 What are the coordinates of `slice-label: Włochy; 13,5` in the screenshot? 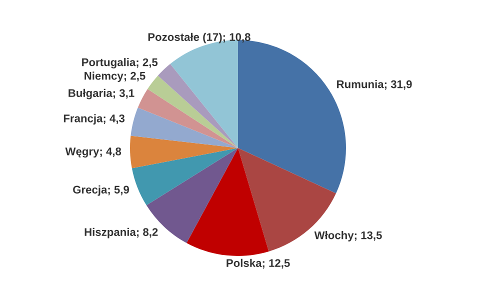 It's located at (348, 236).